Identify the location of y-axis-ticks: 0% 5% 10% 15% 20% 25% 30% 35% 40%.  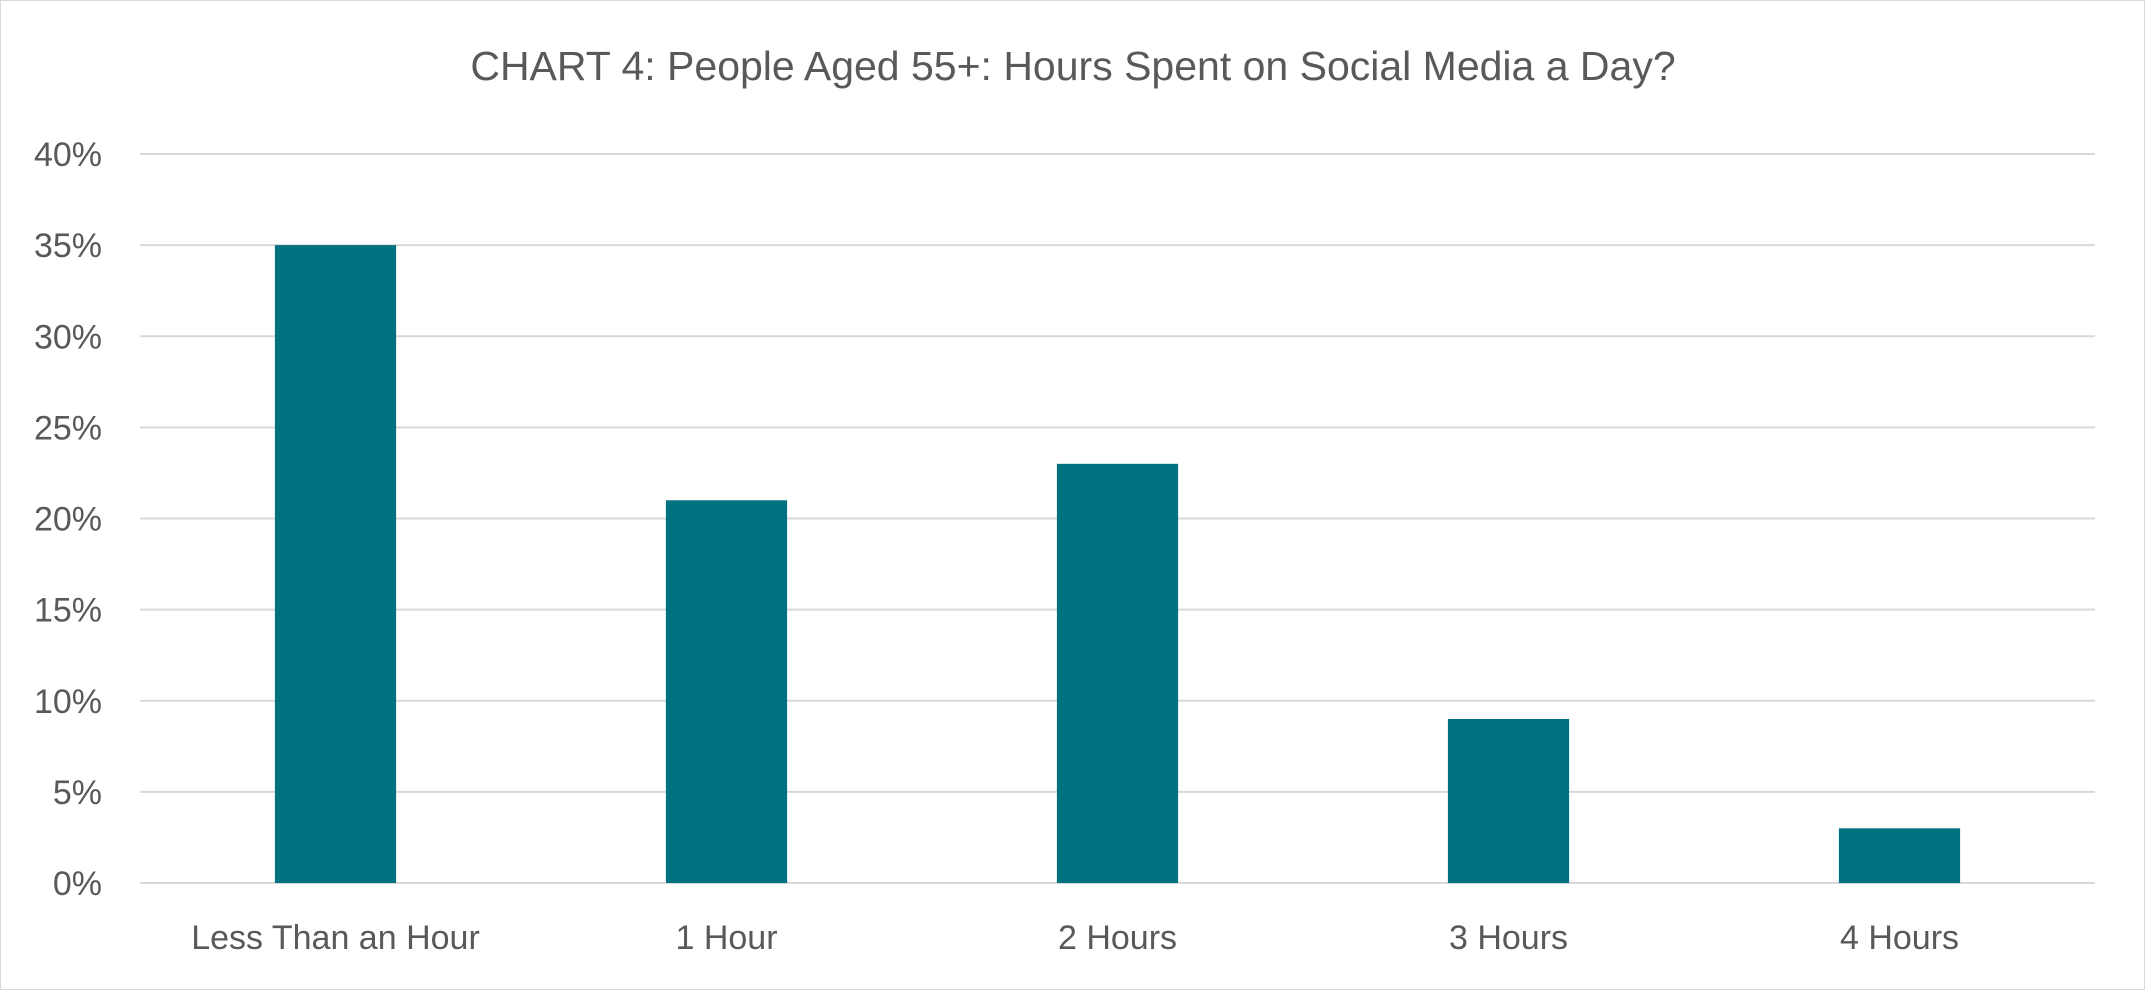
(68, 519).